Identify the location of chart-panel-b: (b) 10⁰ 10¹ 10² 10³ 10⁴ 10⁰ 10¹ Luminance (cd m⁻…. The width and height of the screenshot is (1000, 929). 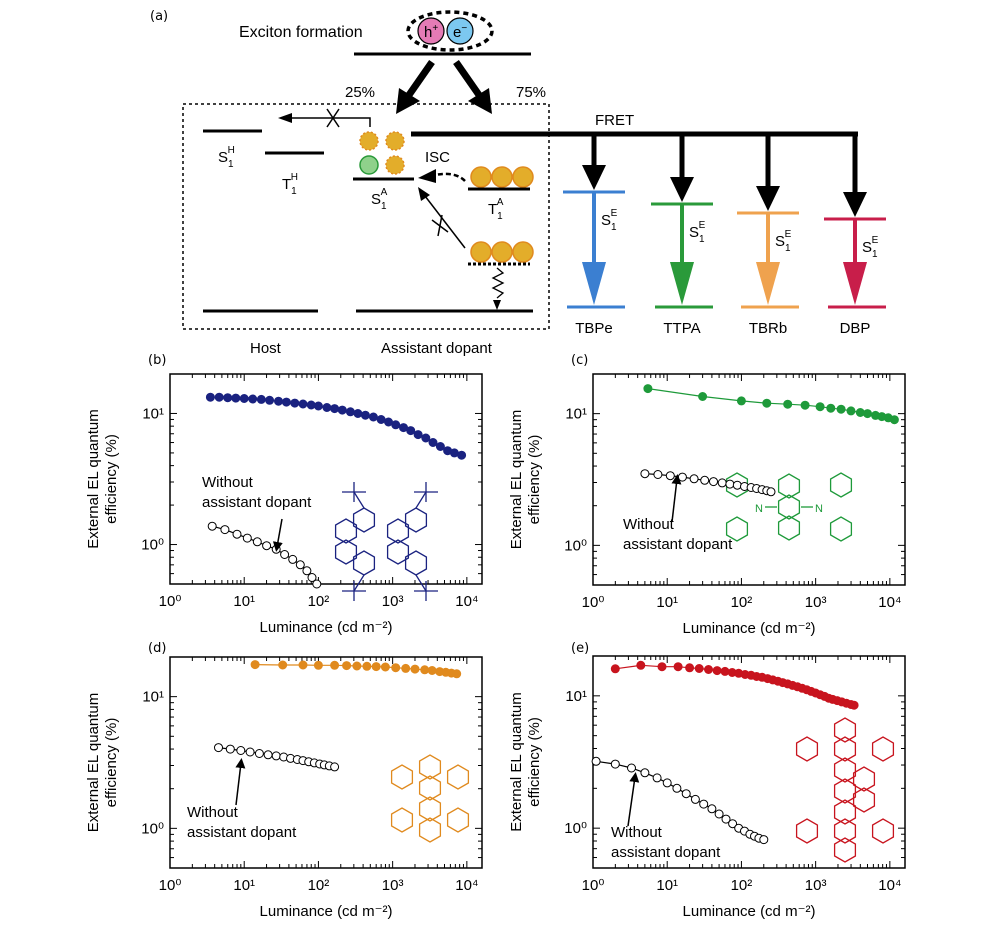
(284, 494).